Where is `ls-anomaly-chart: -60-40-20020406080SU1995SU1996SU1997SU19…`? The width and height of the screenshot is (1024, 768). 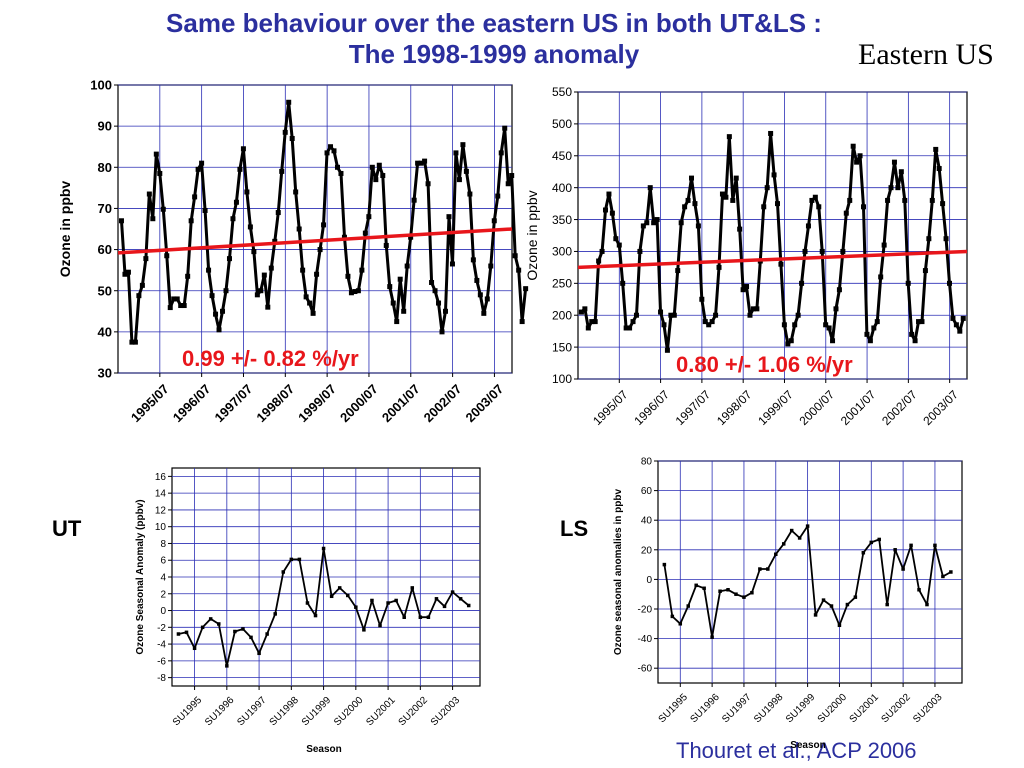 ls-anomaly-chart: -60-40-20020406080SU1995SU1996SU1997SU19… is located at coordinates (788, 604).